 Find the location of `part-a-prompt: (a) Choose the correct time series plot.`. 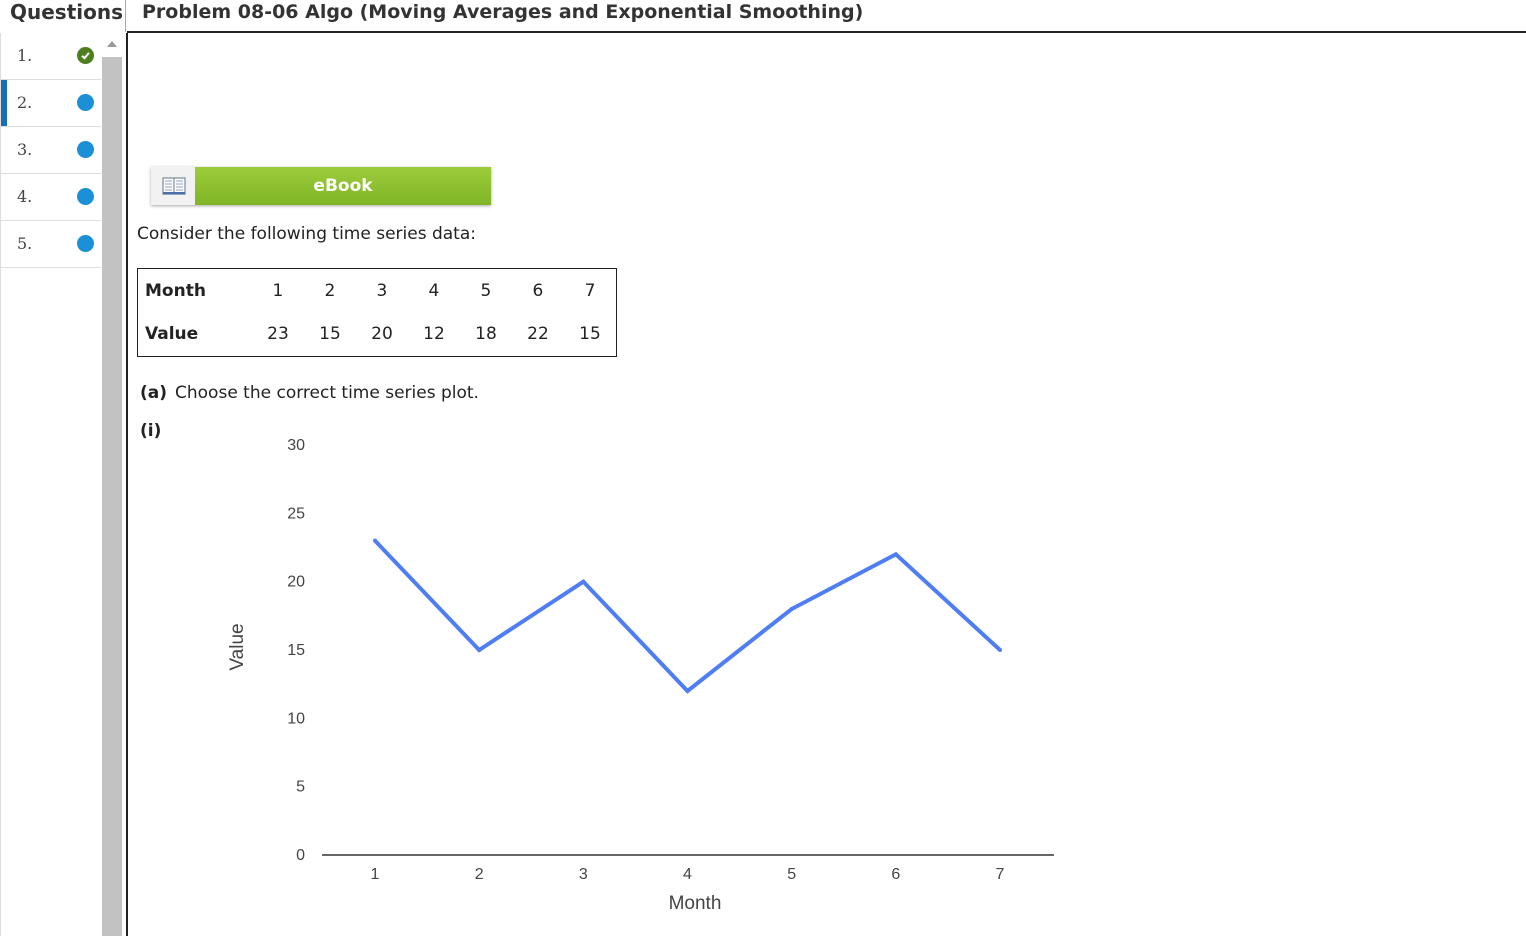

part-a-prompt: (a) Choose the correct time series plot. is located at coordinates (309, 393).